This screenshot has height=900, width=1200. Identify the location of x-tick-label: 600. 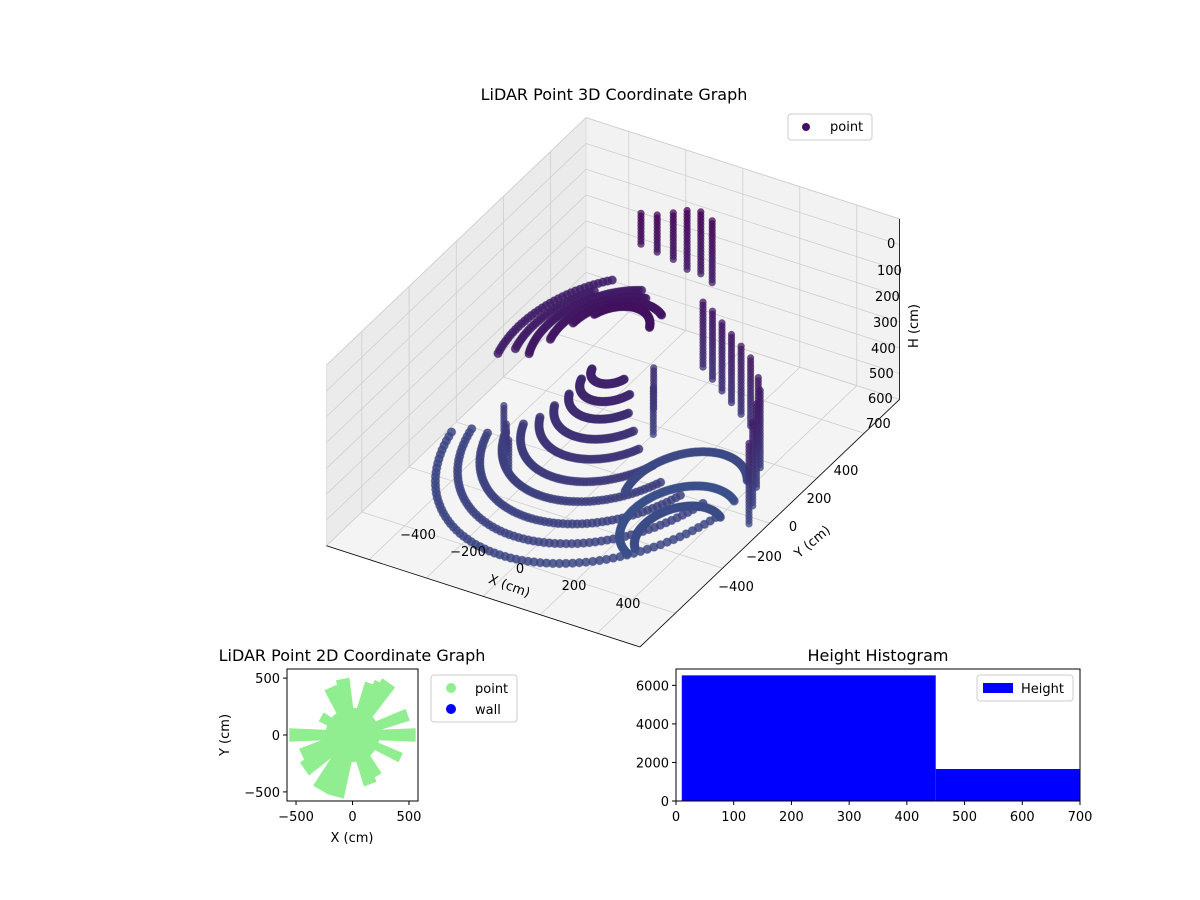
(1022, 817).